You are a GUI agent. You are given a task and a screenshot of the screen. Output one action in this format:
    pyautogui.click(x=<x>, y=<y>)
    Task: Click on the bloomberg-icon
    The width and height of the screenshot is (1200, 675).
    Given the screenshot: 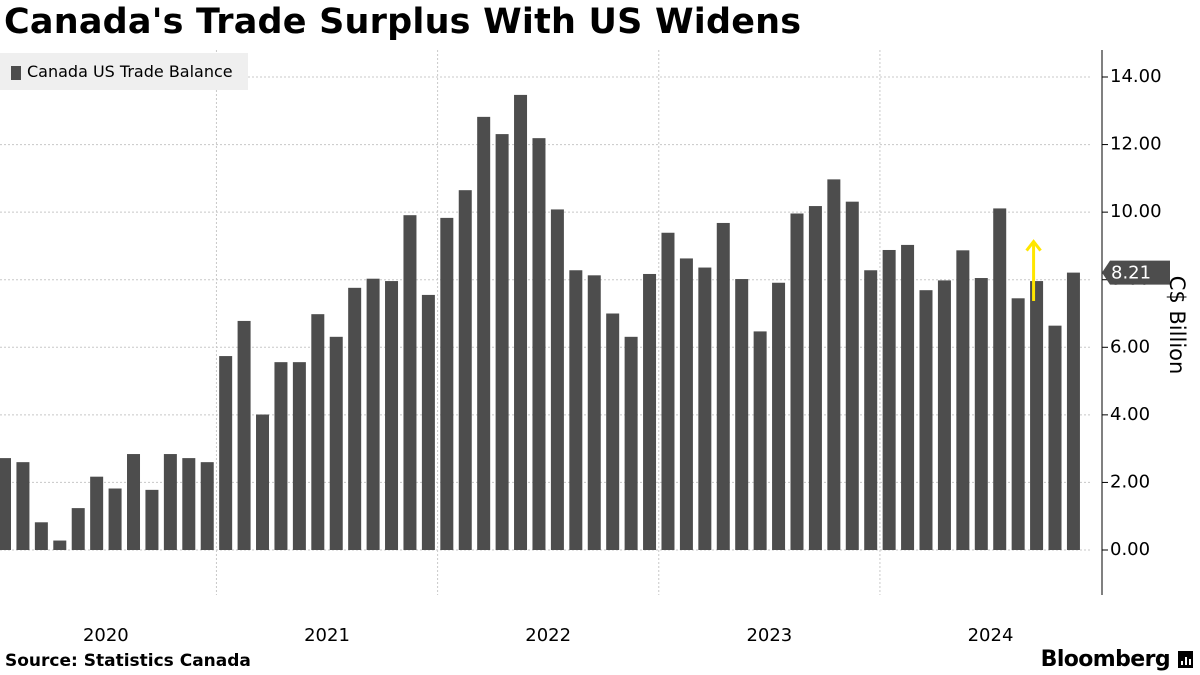 What is the action you would take?
    pyautogui.click(x=1185, y=659)
    